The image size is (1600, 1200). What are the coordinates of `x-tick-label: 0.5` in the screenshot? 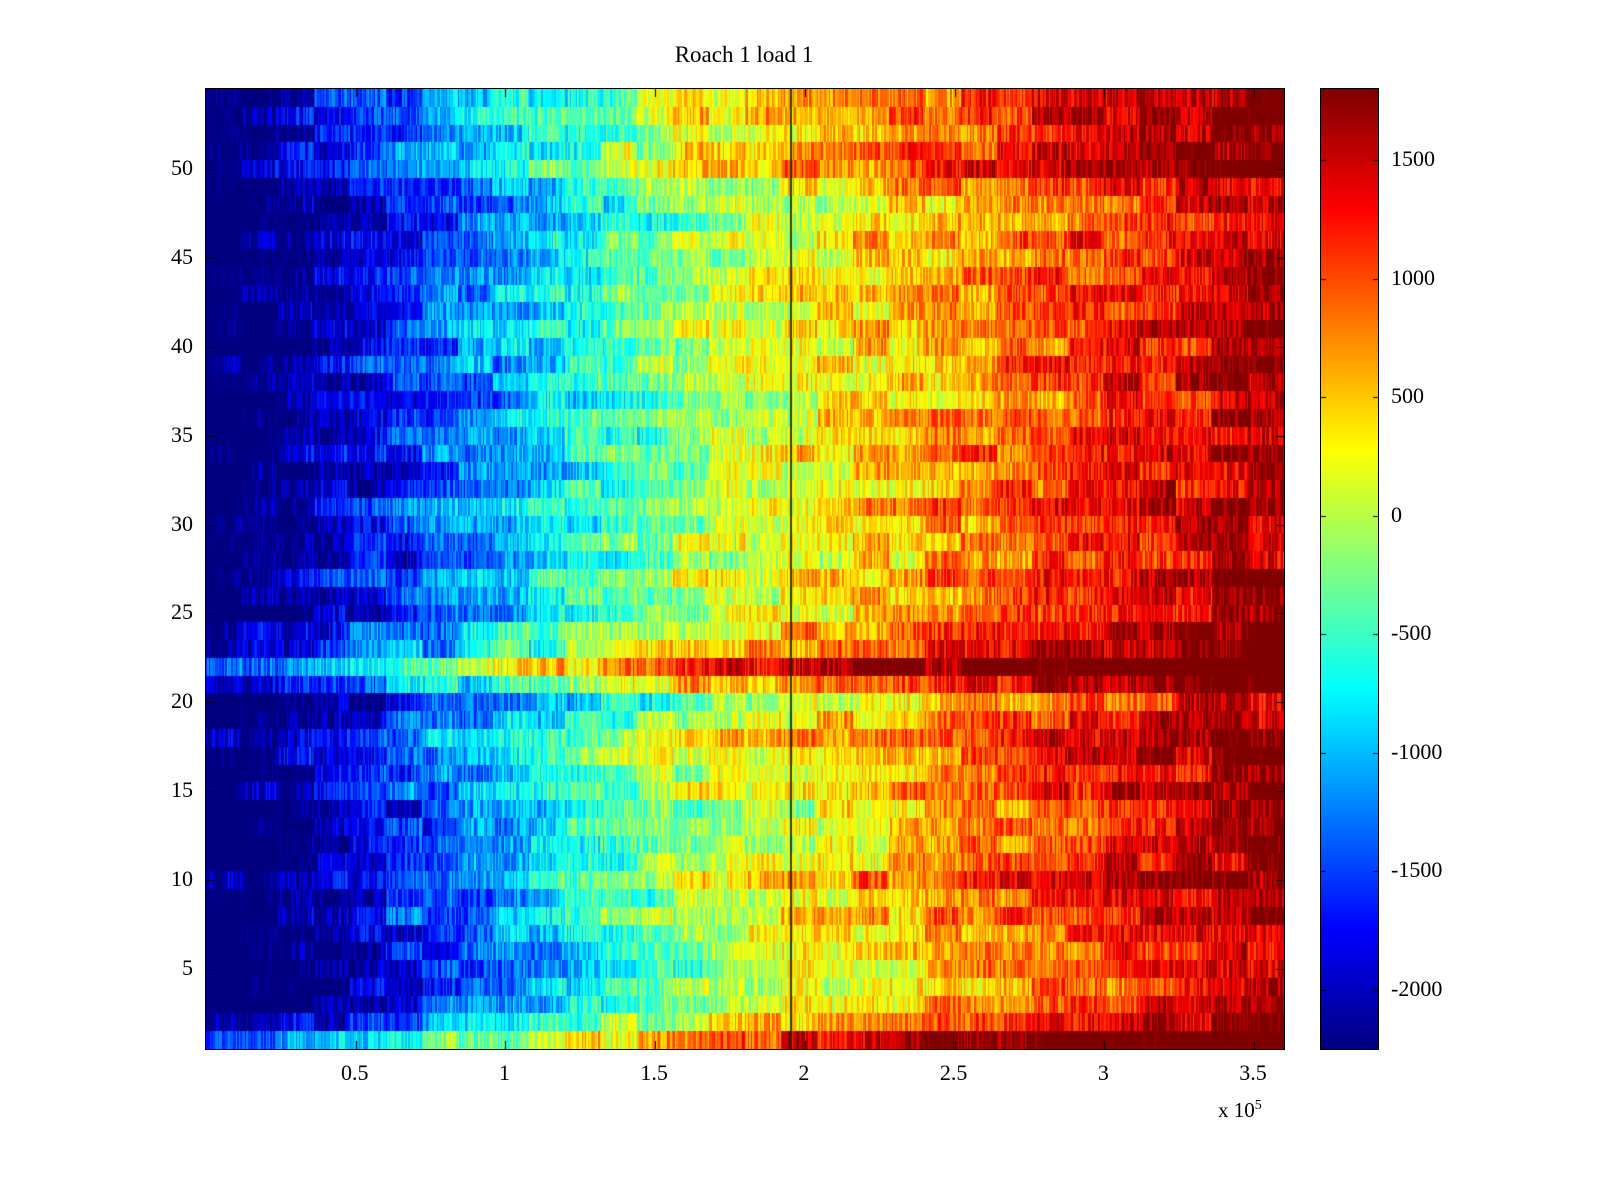 It's located at (354, 1072).